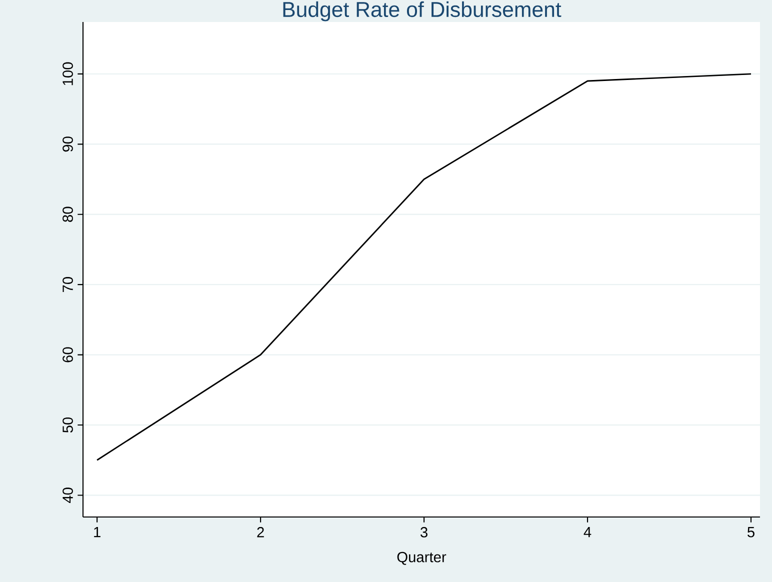 The image size is (772, 582). What do you see at coordinates (67, 74) in the screenshot?
I see `y-tick-label: 100` at bounding box center [67, 74].